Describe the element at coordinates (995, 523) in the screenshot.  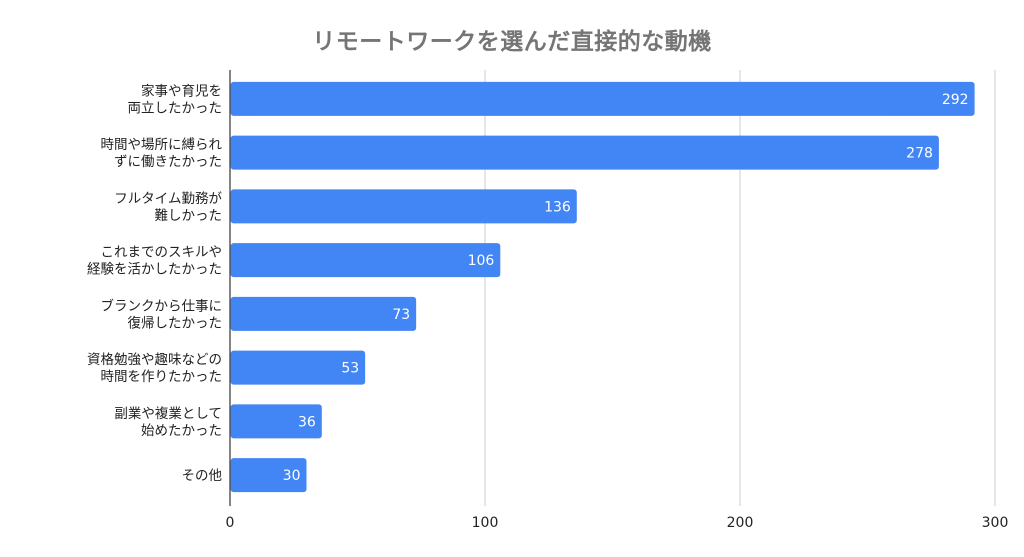
I see `x-tick-label: 300` at that location.